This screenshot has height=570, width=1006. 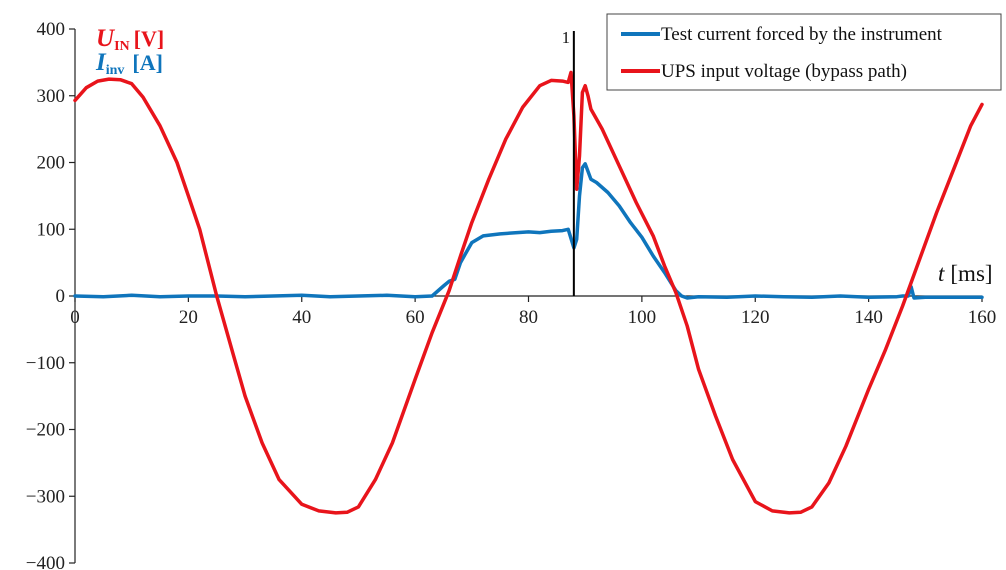 I want to click on x-tick-label: 80, so click(x=528, y=317).